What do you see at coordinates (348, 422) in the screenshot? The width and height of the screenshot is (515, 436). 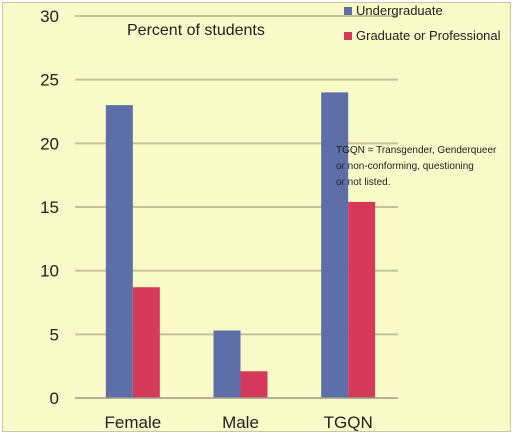 I see `x-category-label: TGQN` at bounding box center [348, 422].